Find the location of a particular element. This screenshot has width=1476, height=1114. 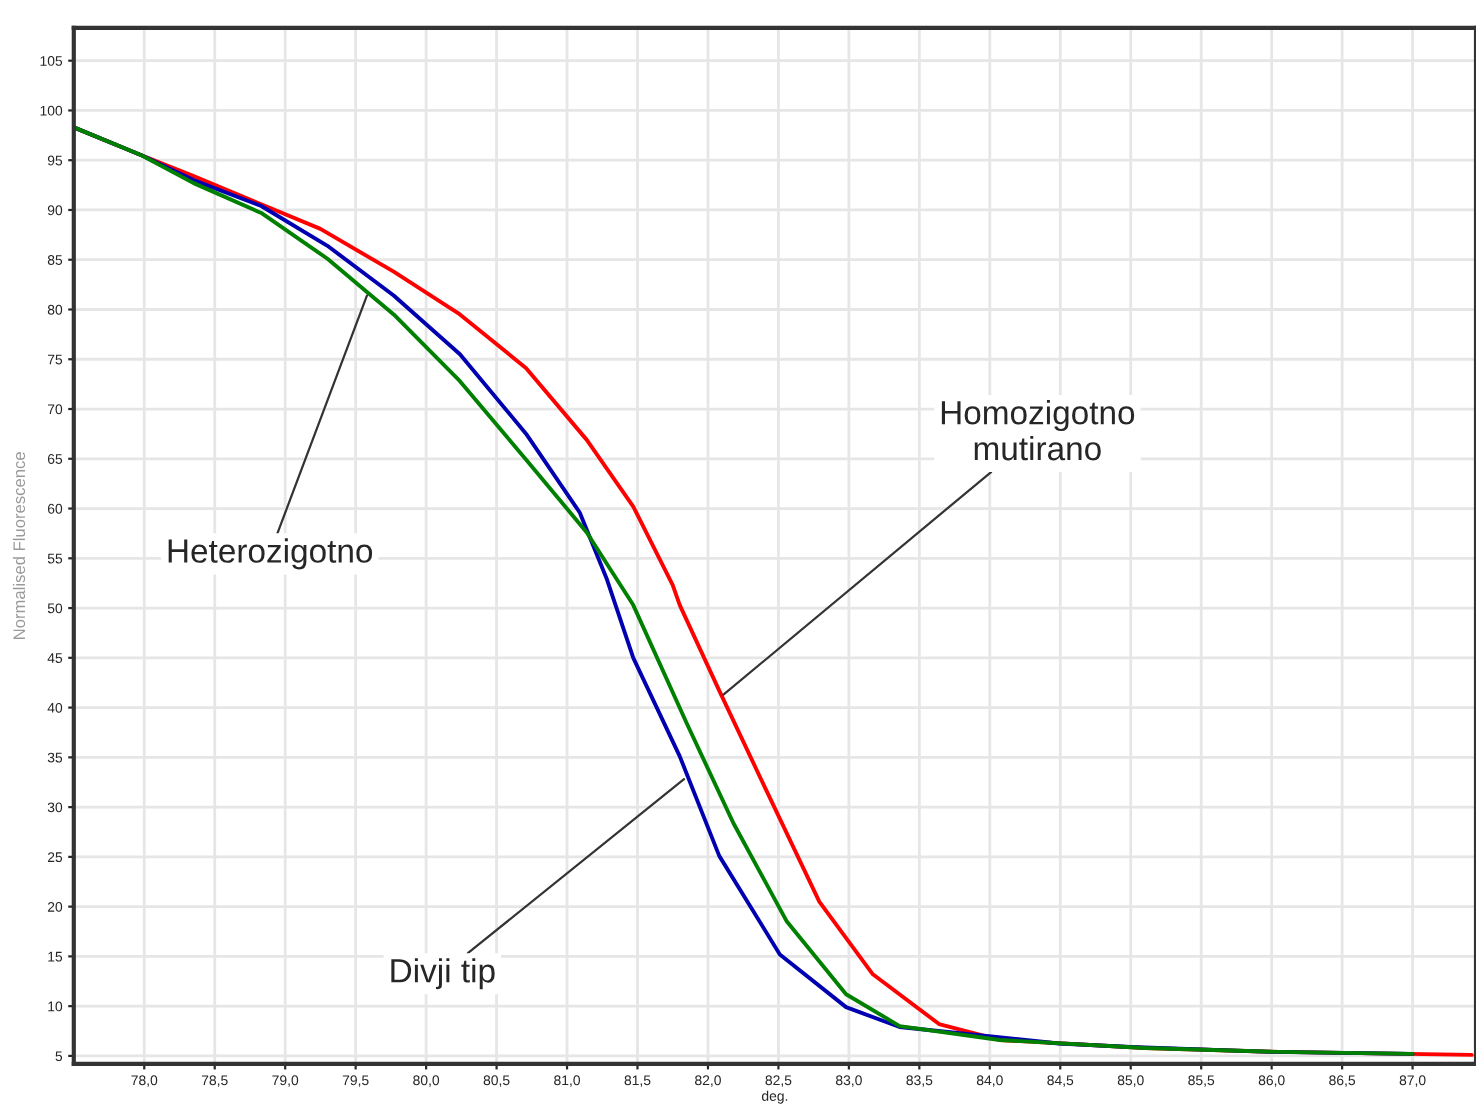

y-axis-title: Normalised Fluorescence is located at coordinates (19, 545).